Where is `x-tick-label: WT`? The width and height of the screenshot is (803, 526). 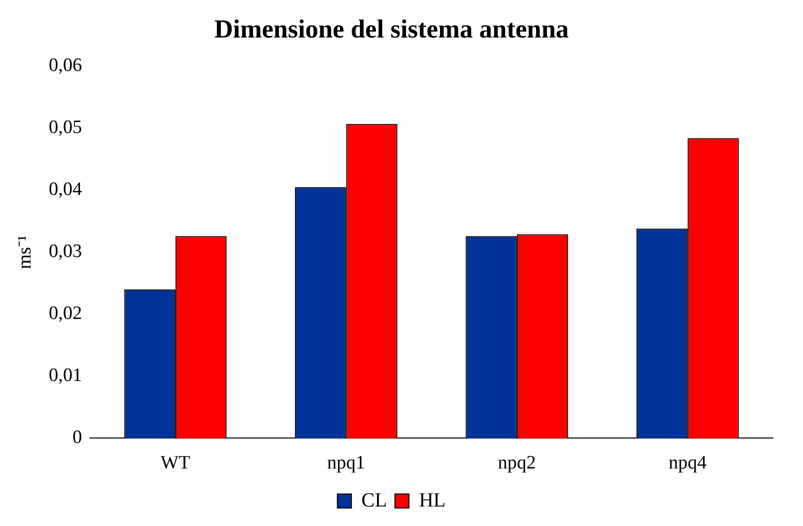
x-tick-label: WT is located at coordinates (175, 463).